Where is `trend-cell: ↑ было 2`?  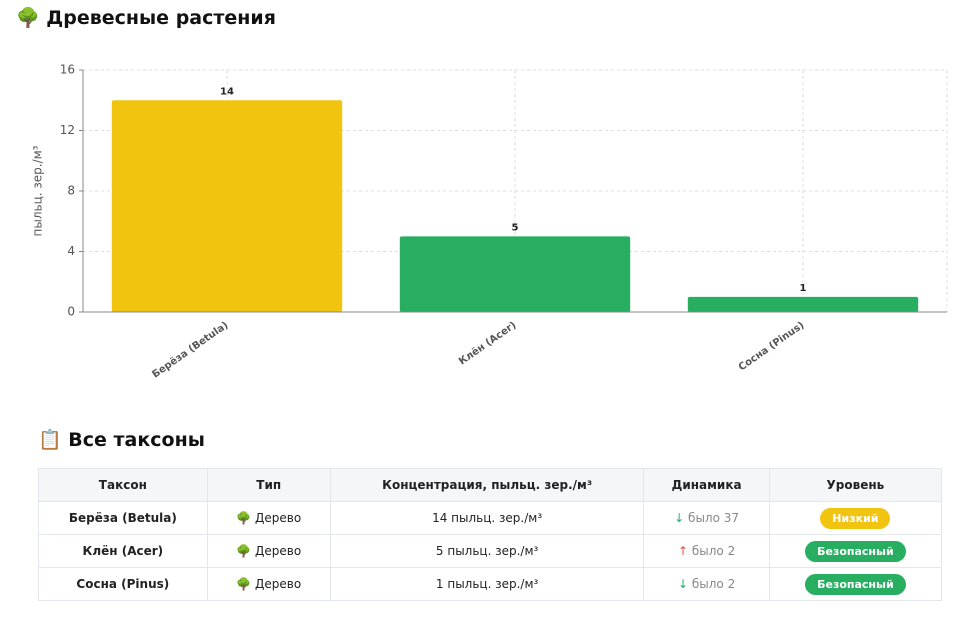 trend-cell: ↑ было 2 is located at coordinates (706, 551).